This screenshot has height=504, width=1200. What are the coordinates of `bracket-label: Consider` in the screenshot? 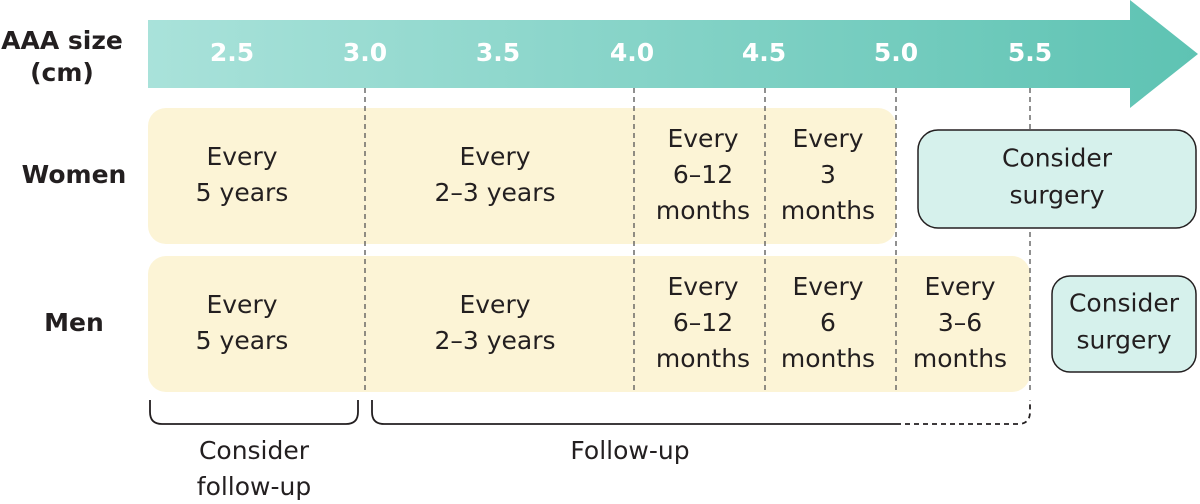 It's located at (254, 450).